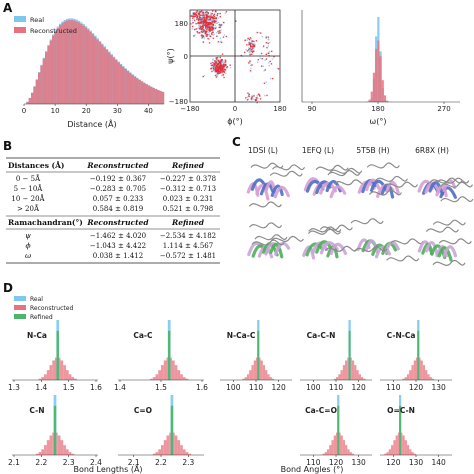 The image size is (474, 474). I want to click on distance-tick-label: 40, so click(148, 111).